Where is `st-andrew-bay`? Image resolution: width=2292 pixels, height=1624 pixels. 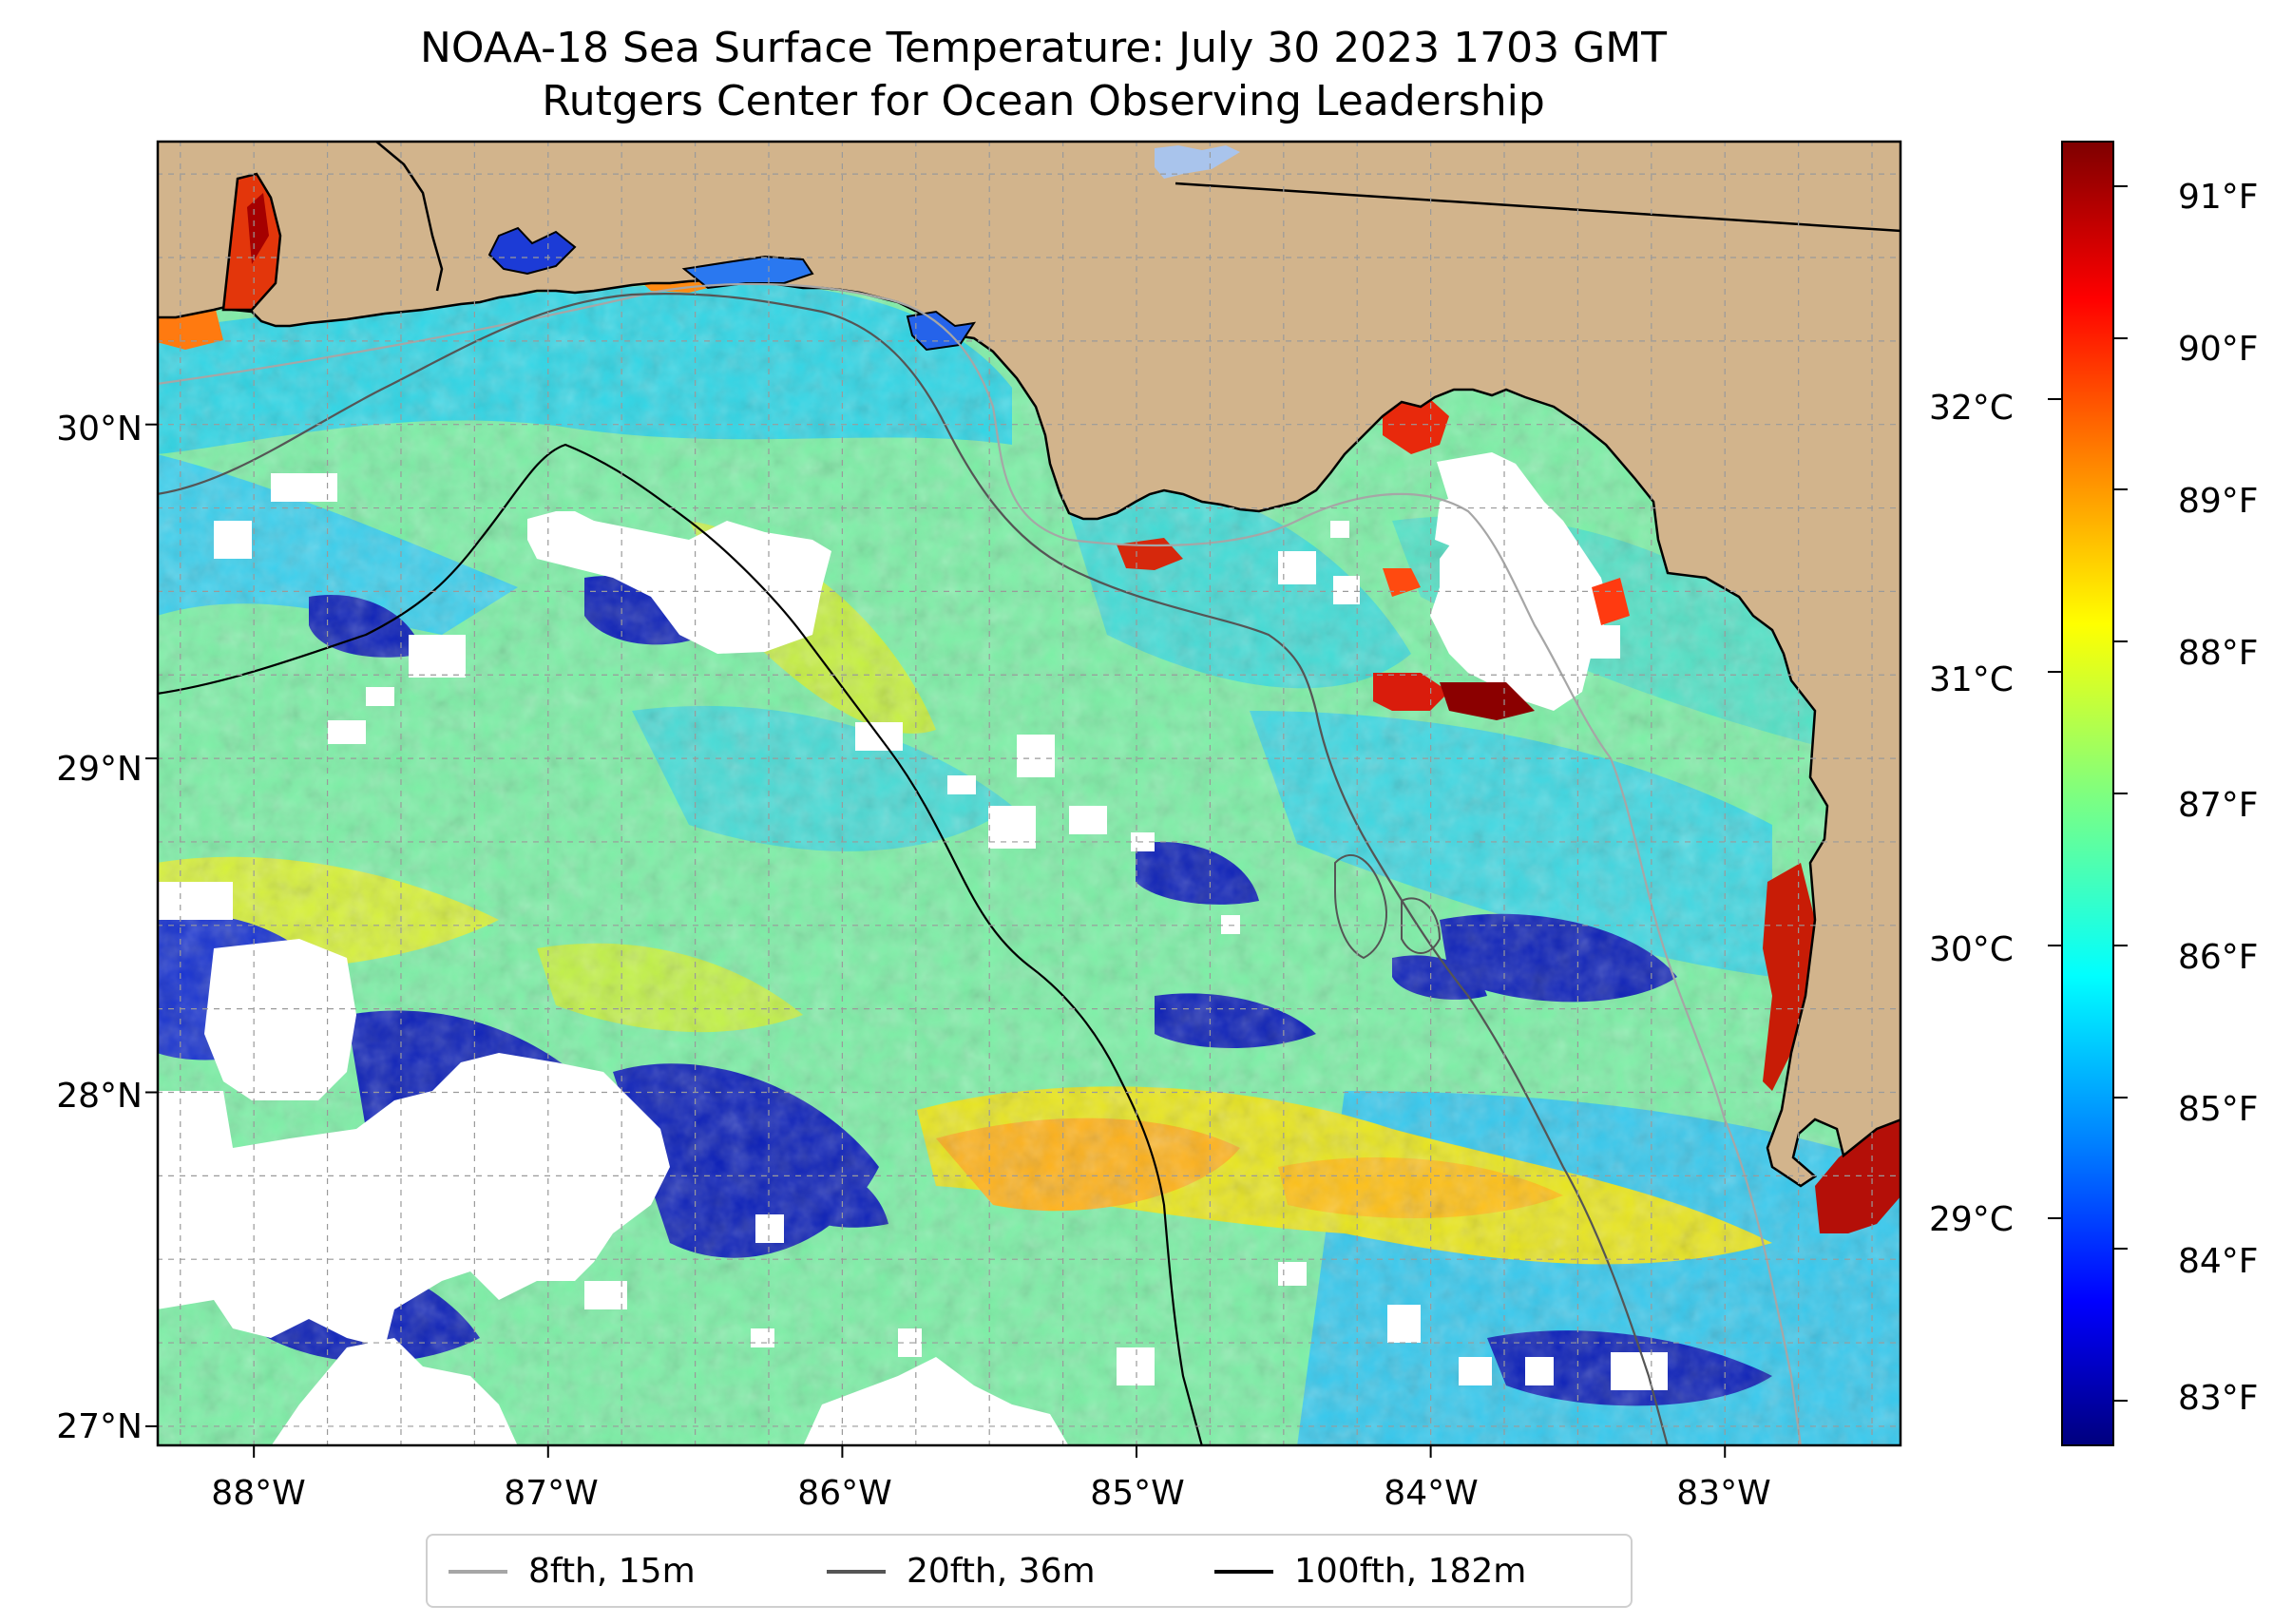 st-andrew-bay is located at coordinates (941, 331).